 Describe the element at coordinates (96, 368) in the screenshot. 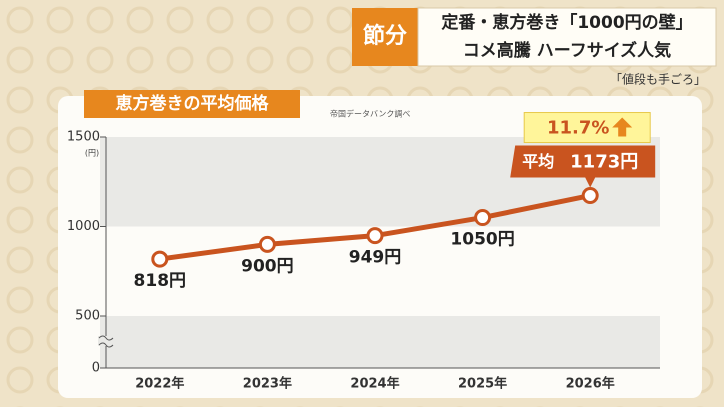

I see `y-tick-label: 0` at that location.